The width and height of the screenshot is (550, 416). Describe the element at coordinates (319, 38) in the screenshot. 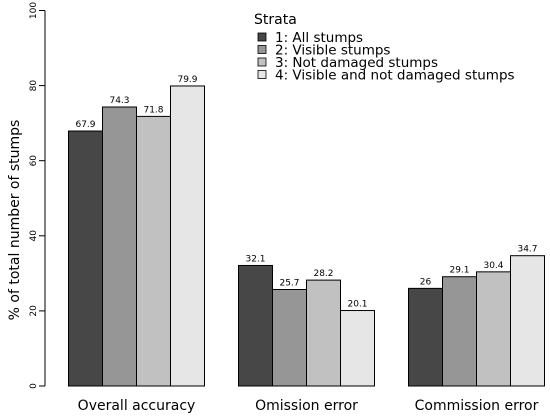

I see `legend-item: 1: All stumps` at that location.